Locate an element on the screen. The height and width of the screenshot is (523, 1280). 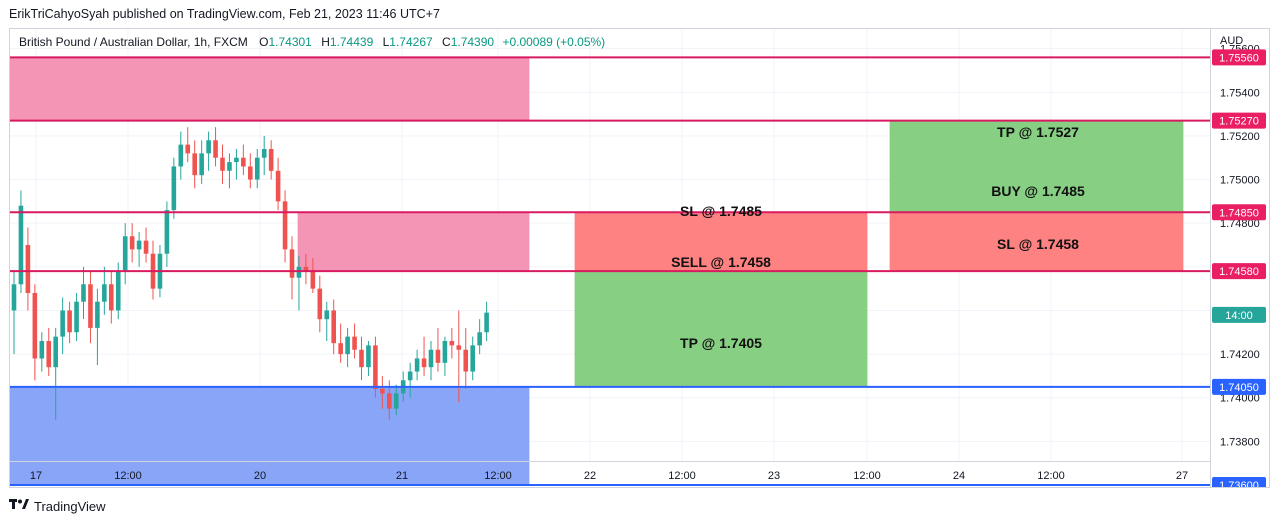
low-label: L is located at coordinates (386, 42).